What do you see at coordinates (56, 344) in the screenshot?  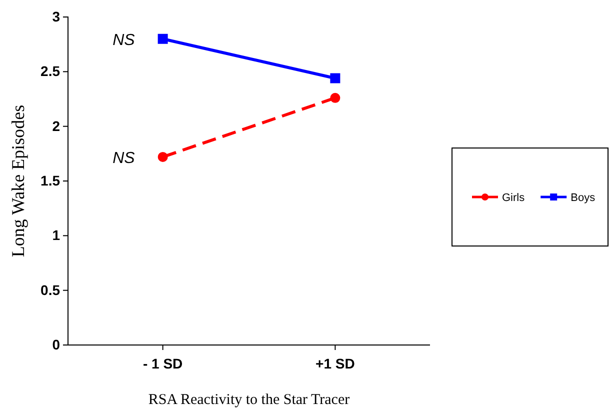 I see `y-tick-label: 0` at bounding box center [56, 344].